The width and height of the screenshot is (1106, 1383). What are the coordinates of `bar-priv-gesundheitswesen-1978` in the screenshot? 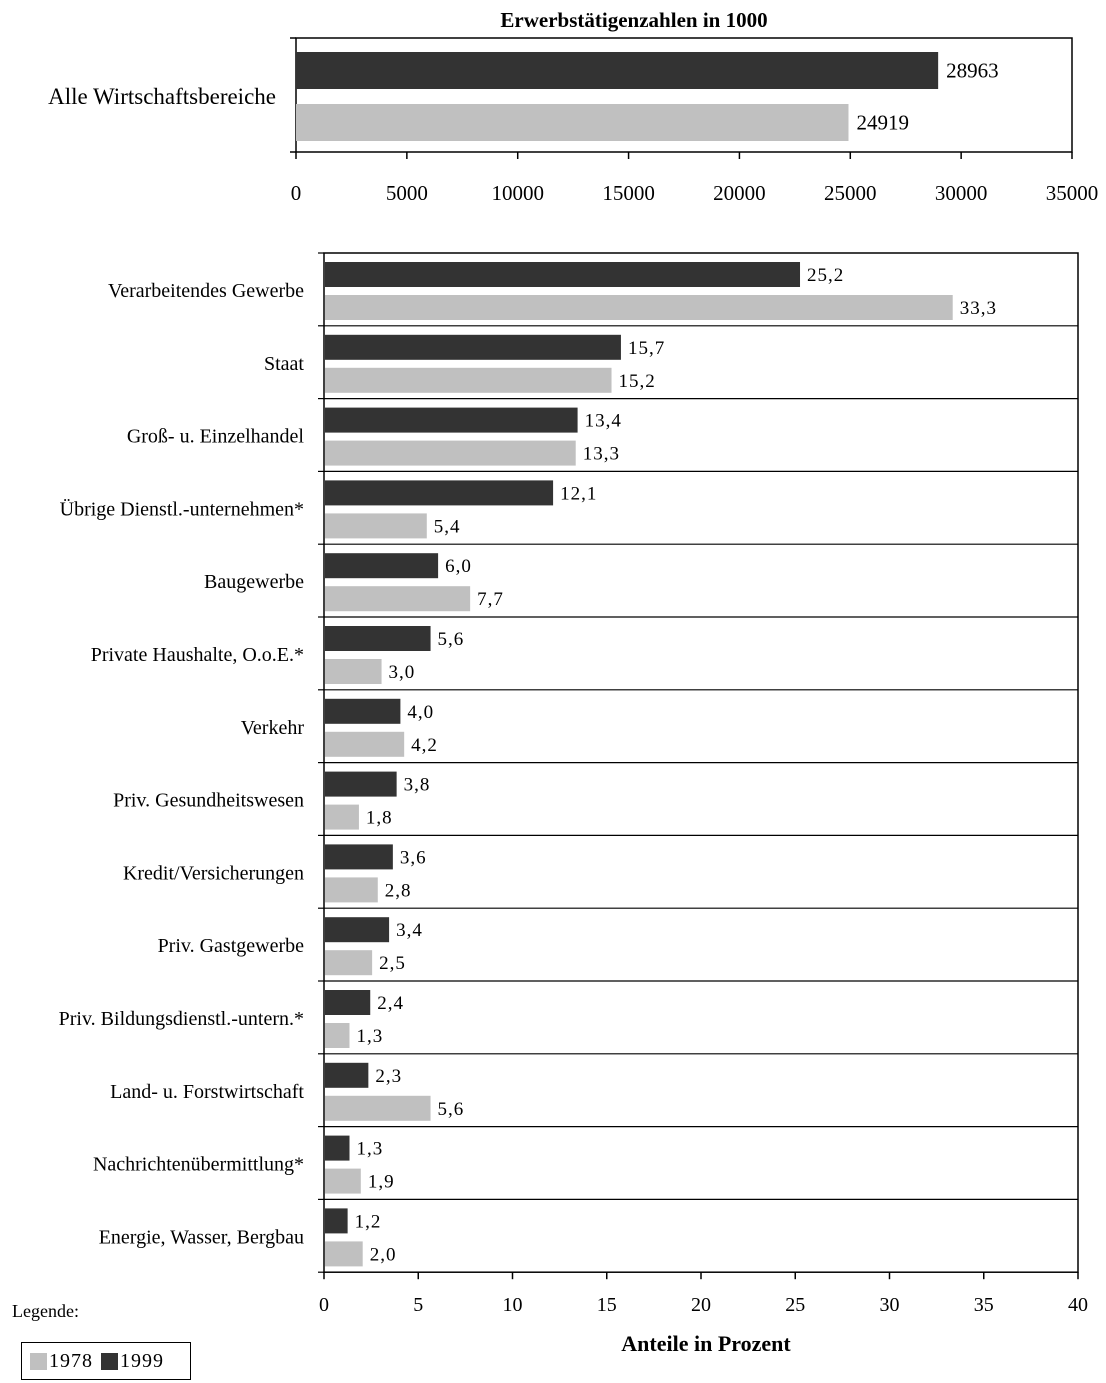 It's located at (342, 817).